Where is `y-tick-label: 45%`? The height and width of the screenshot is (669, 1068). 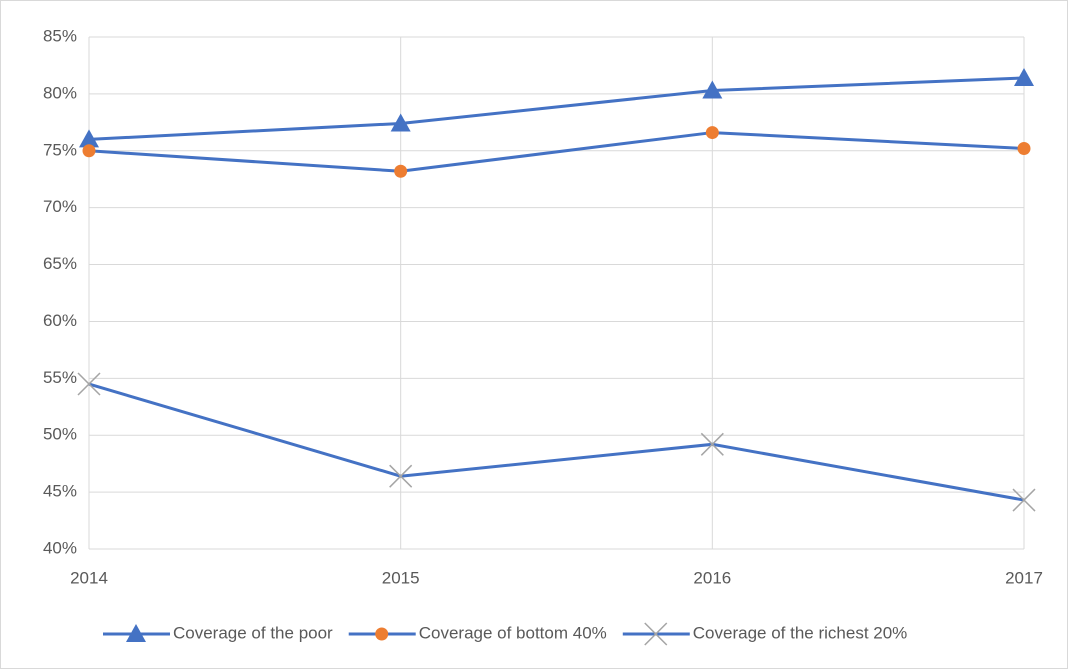
y-tick-label: 45% is located at coordinates (60, 491).